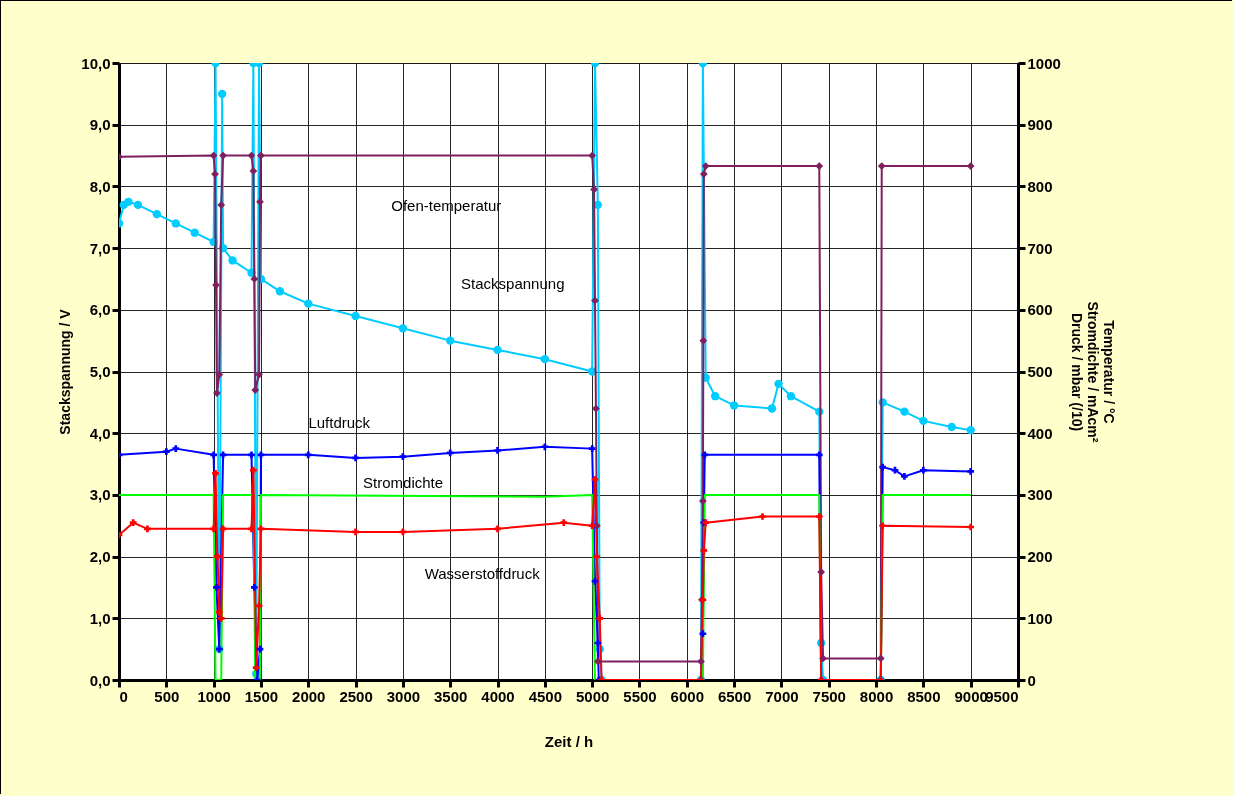 This screenshot has height=796, width=1234. What do you see at coordinates (65, 371) in the screenshot?
I see `y-axis-title: Stackspannung / V` at bounding box center [65, 371].